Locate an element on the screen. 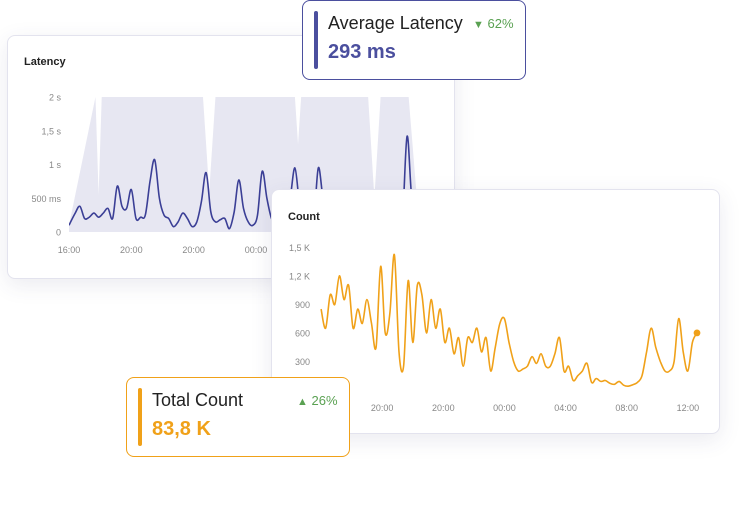 The height and width of the screenshot is (514, 740). count-card-title: Count is located at coordinates (304, 217).